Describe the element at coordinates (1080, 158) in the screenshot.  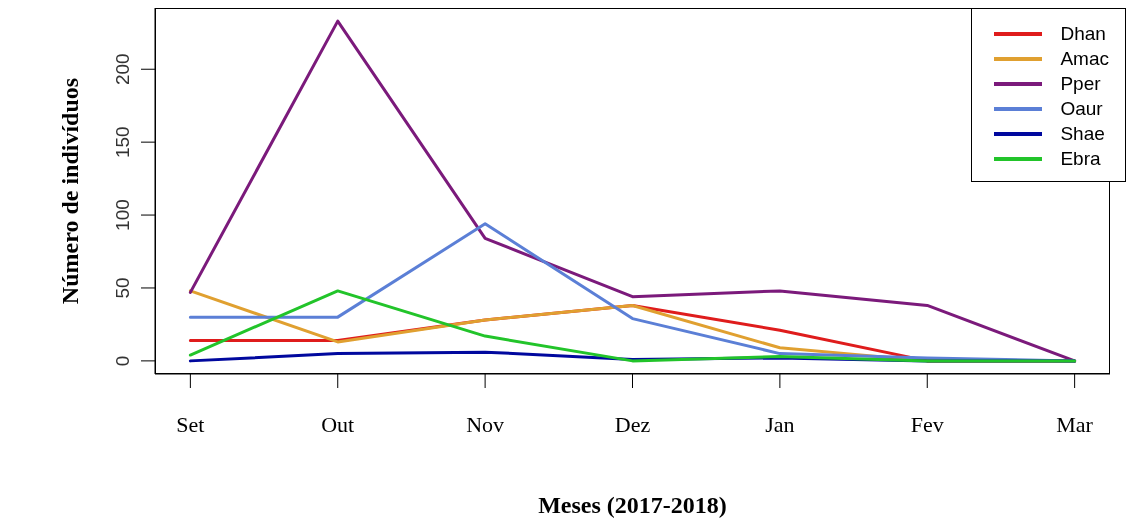
I see `legend-label: Ebra` at that location.